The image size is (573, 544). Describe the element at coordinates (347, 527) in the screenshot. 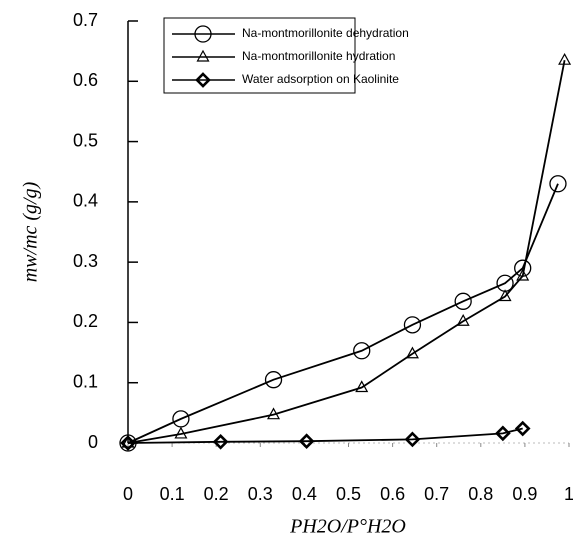

I see `x-axis-label: PH2O/P°H2O` at that location.